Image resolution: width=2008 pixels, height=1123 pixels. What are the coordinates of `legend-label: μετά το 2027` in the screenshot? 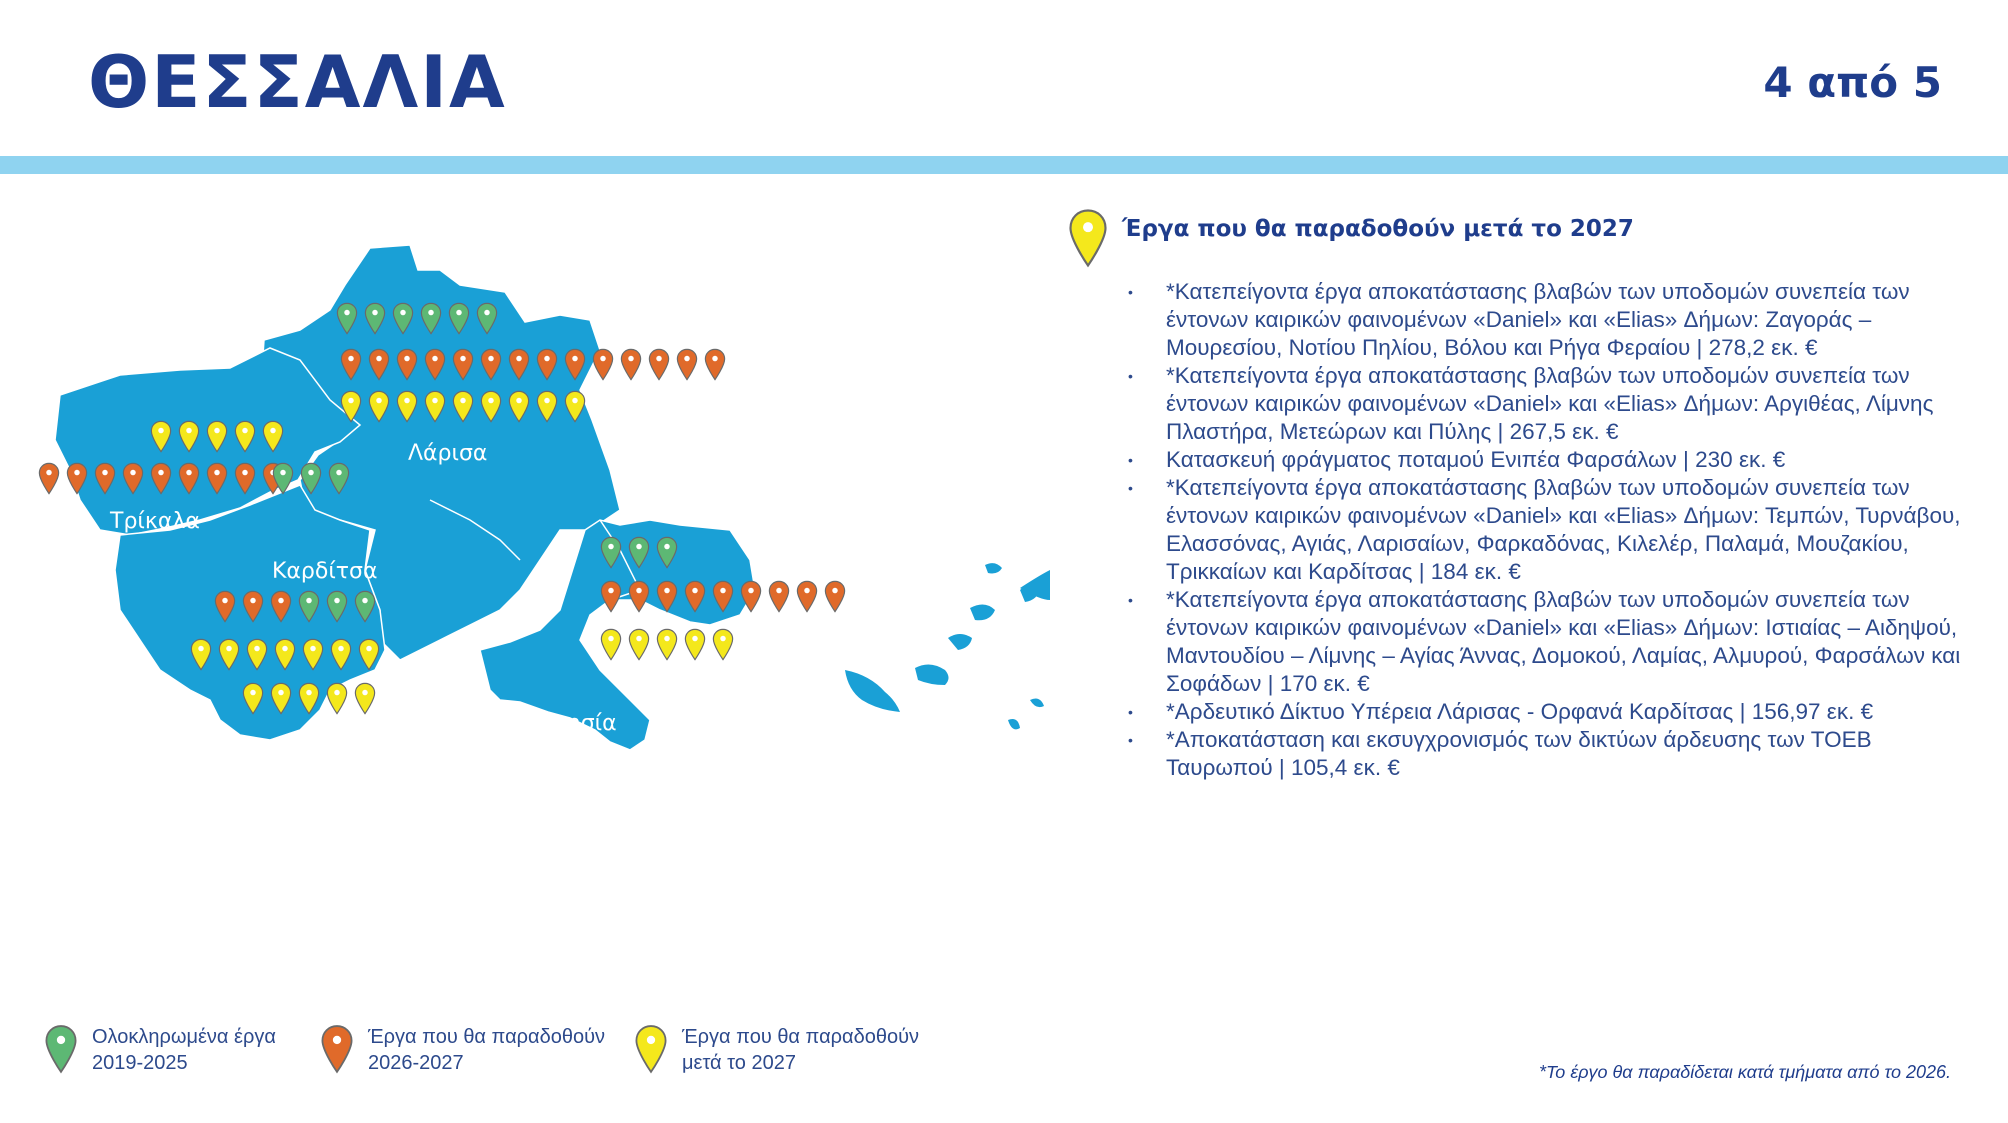 It's located at (739, 1063).